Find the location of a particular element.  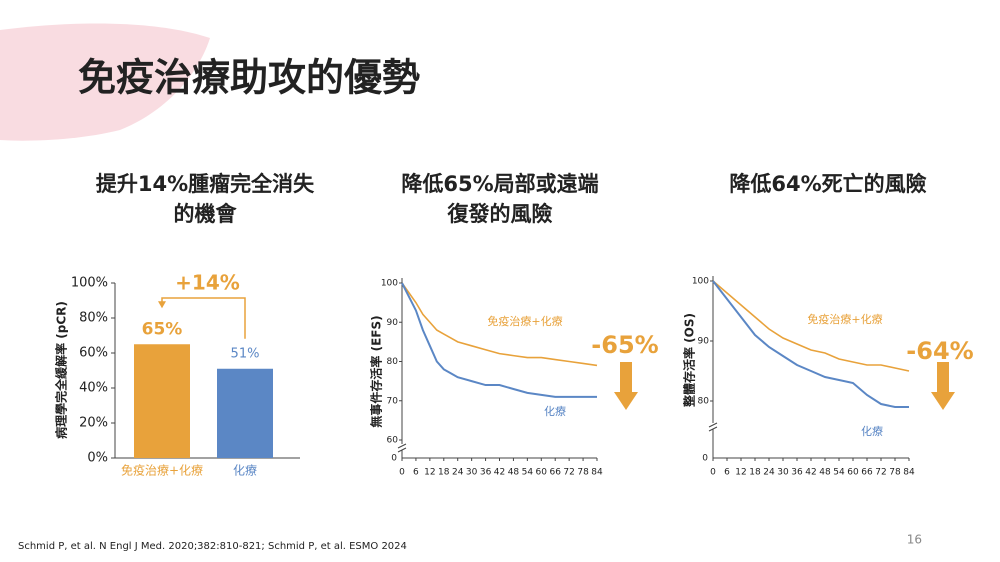

y-tick-label: 100% is located at coordinates (89, 283).